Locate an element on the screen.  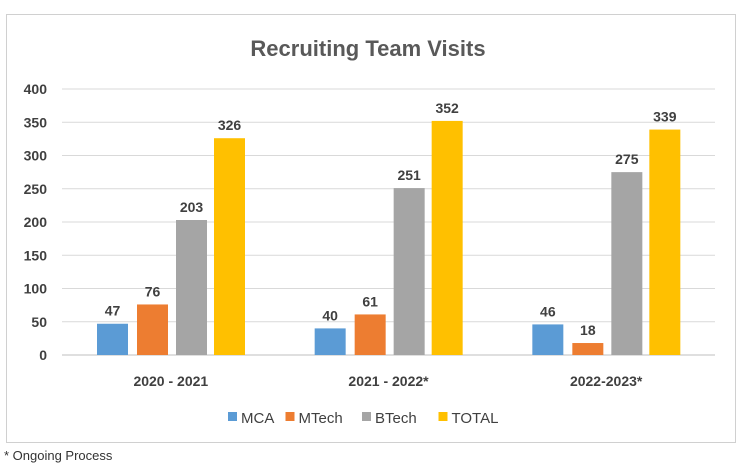
data-label: 47 is located at coordinates (113, 311).